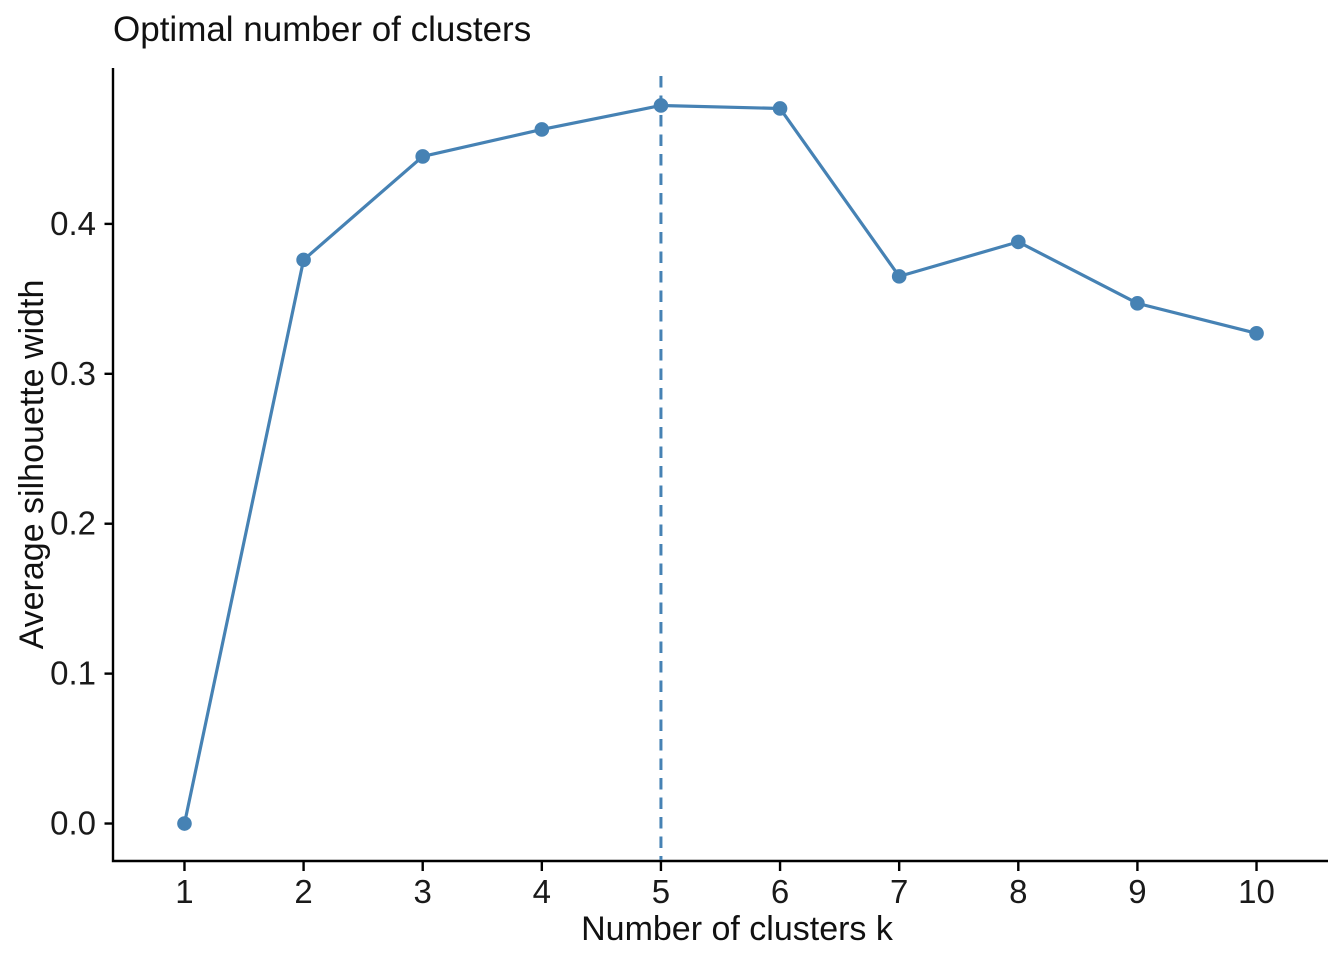 This screenshot has width=1344, height=960. Describe the element at coordinates (1256, 333) in the screenshot. I see `data-point-k10` at that location.